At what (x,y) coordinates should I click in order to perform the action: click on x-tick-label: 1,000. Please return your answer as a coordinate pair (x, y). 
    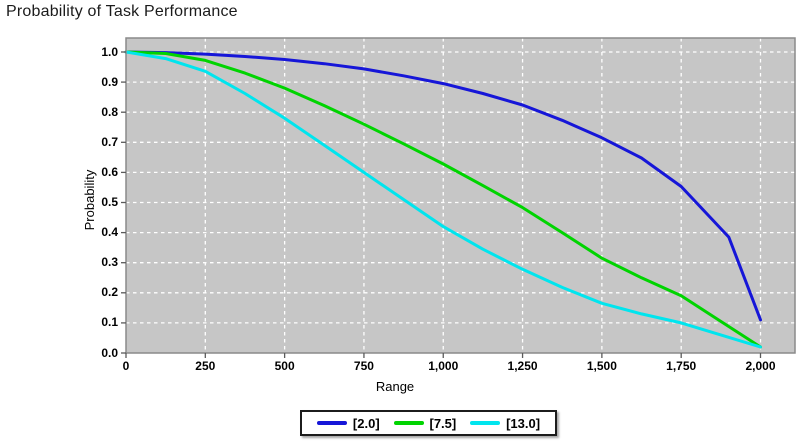
    Looking at the image, I should click on (443, 366).